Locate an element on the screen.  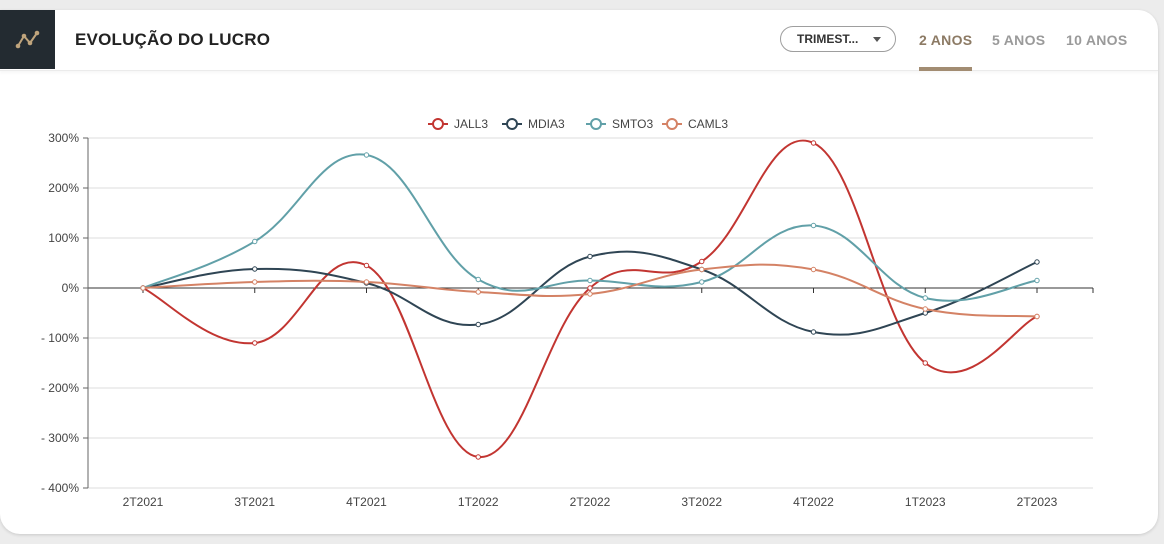
active-tab-indicator is located at coordinates (945, 69).